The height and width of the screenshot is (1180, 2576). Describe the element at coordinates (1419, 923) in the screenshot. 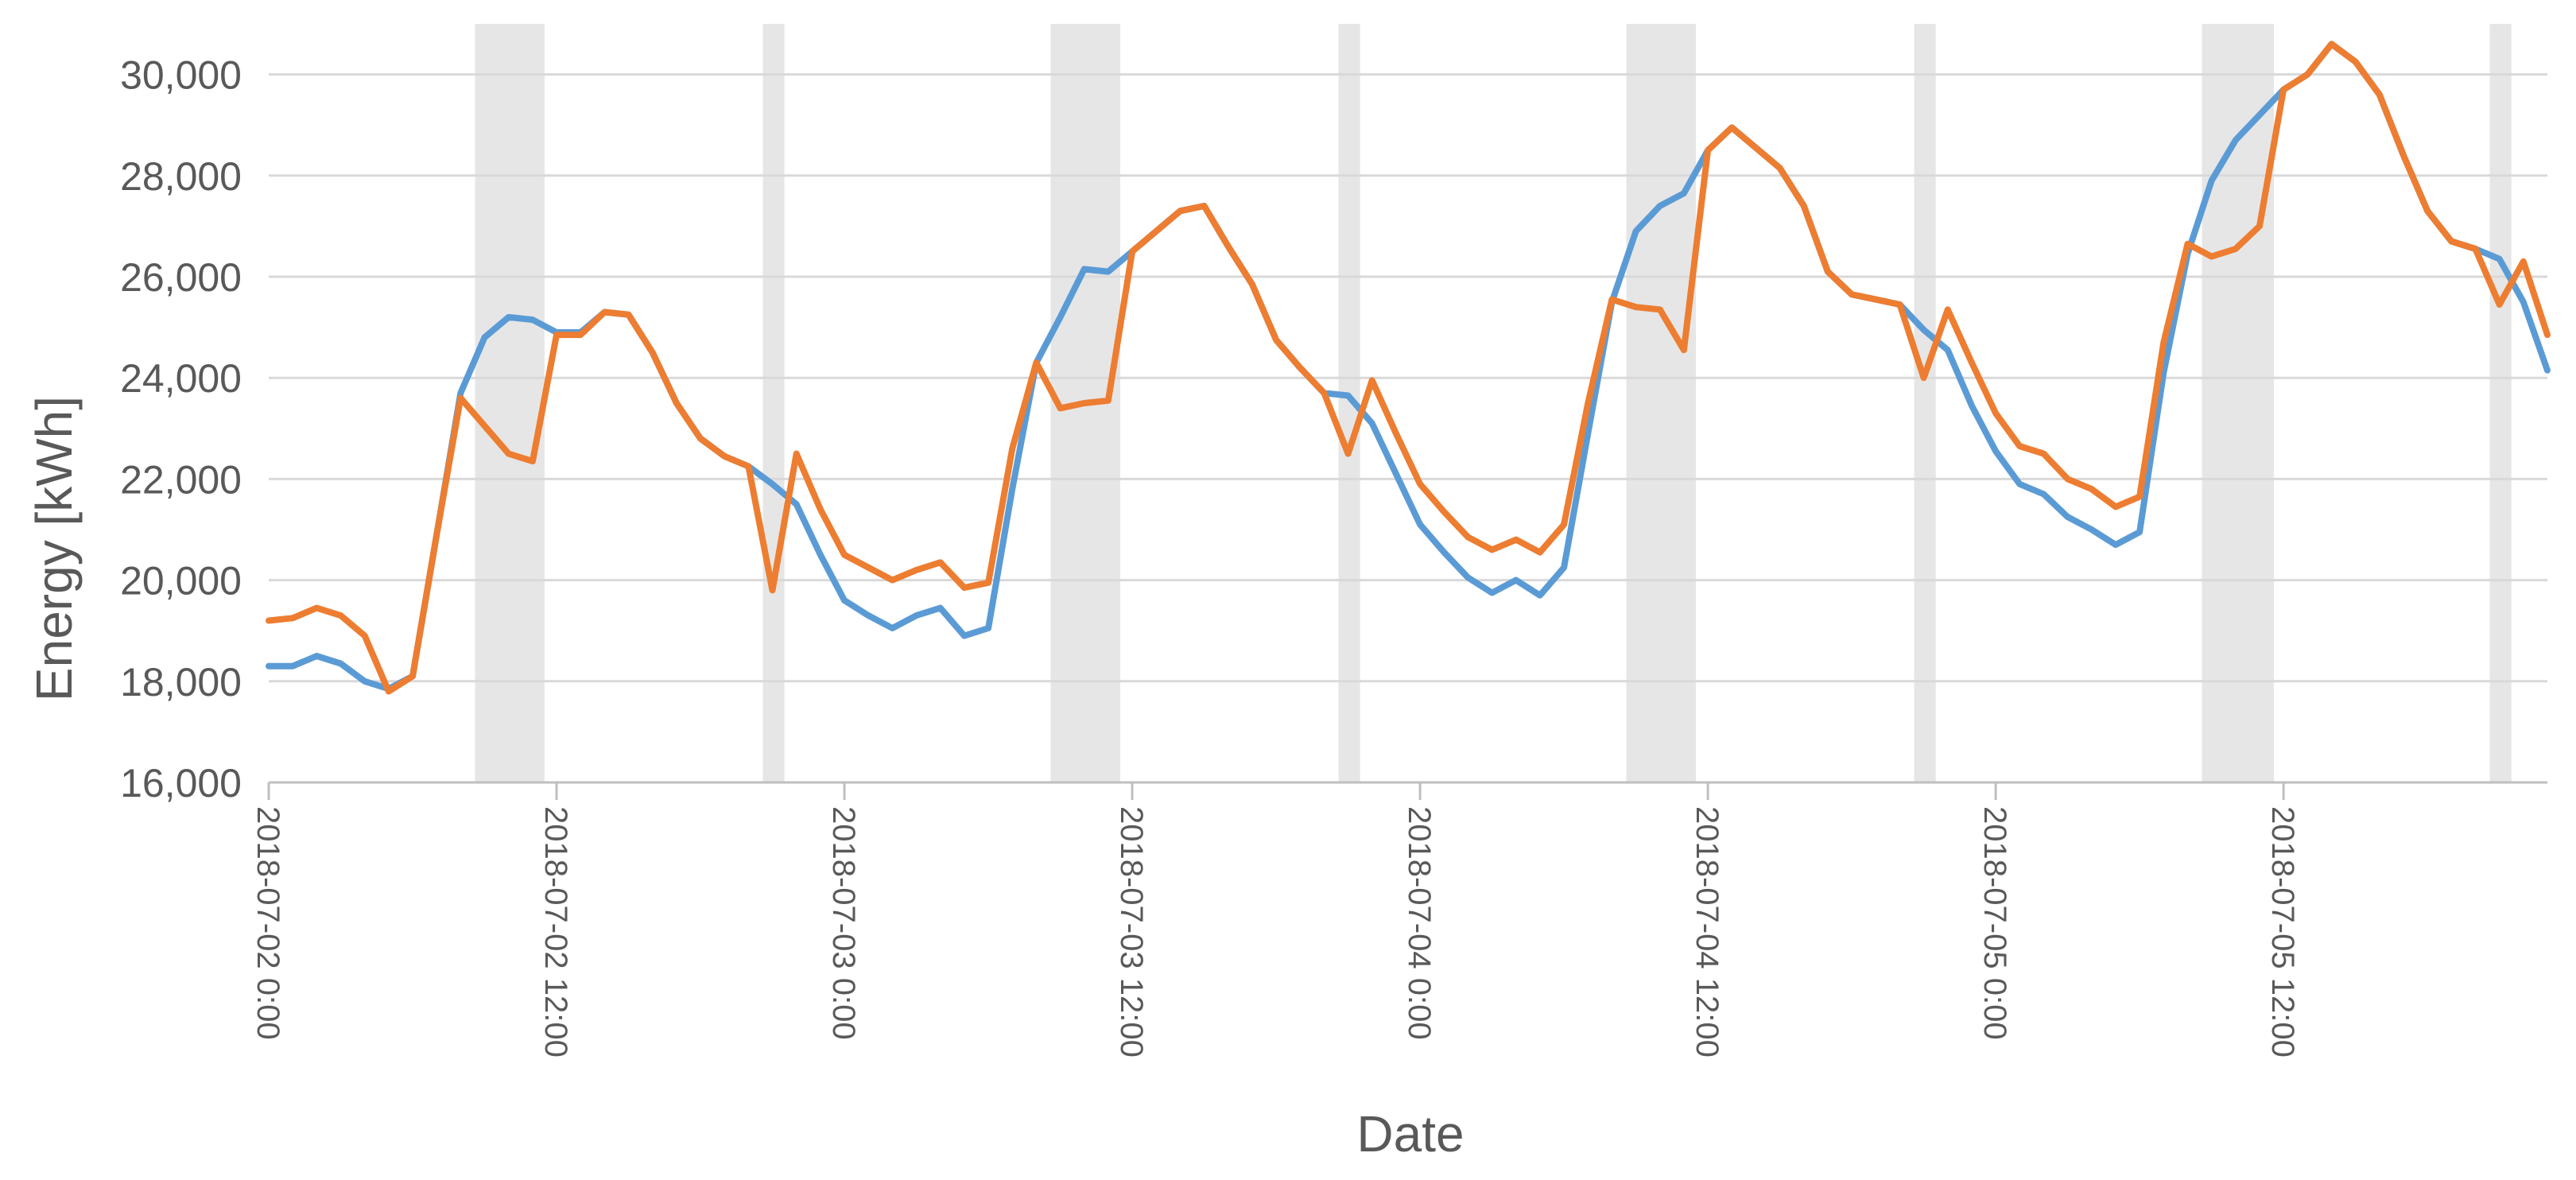

I see `x-tick-label: 2018-07-04 0:00` at that location.